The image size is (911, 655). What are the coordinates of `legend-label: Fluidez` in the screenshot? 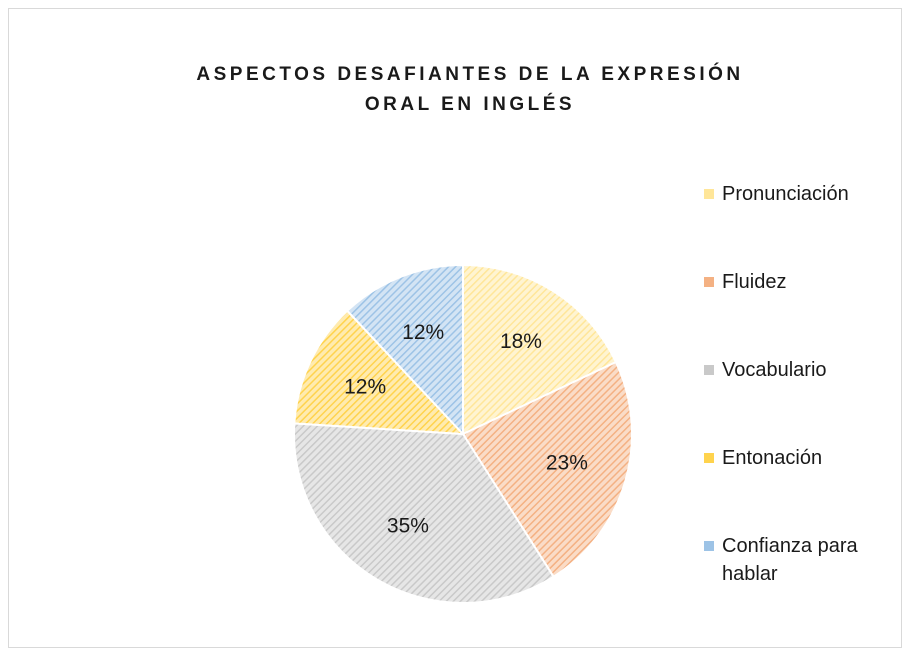 It's located at (754, 282).